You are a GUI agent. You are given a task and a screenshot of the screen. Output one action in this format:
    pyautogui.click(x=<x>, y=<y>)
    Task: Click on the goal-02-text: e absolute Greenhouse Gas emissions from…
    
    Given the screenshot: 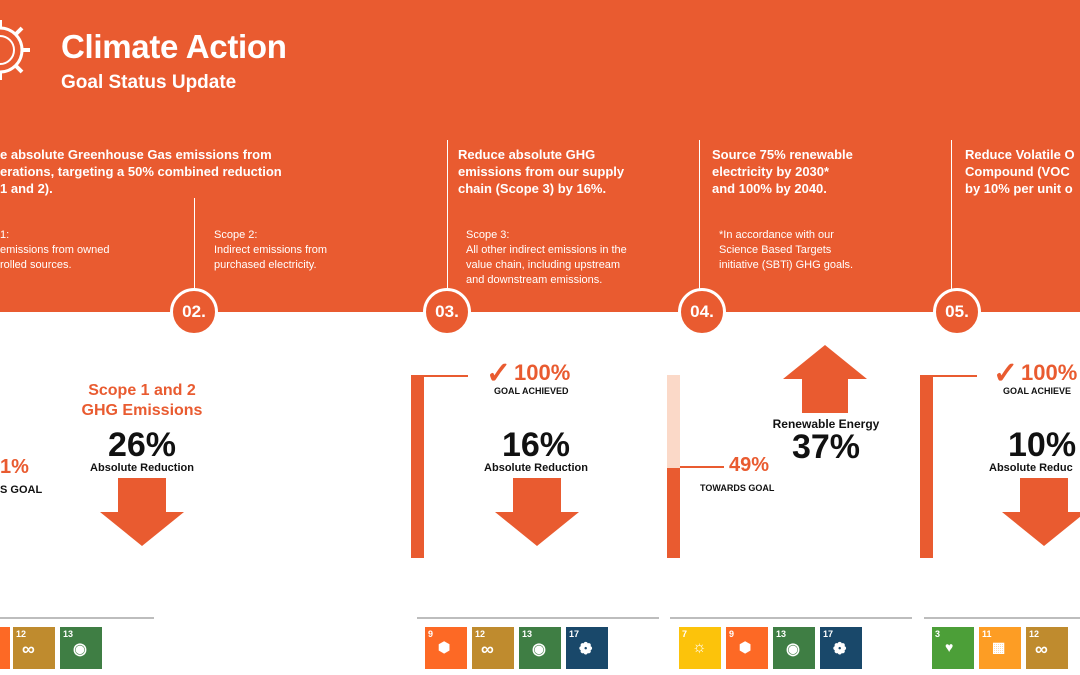 What is the action you would take?
    pyautogui.click(x=141, y=171)
    